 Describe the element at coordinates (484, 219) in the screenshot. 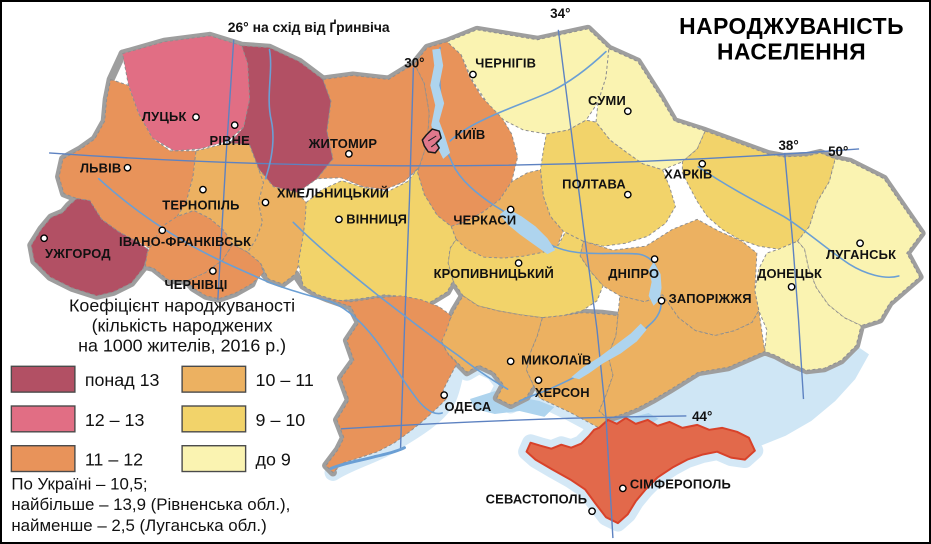

I see `city-label-cherkasy: ЧЕРКАСИ` at that location.